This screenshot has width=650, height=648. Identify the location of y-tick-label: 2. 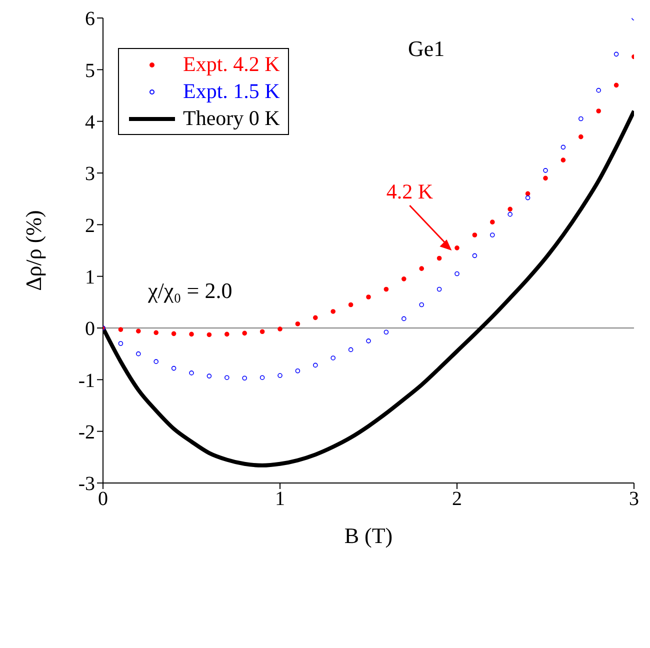
(90, 225).